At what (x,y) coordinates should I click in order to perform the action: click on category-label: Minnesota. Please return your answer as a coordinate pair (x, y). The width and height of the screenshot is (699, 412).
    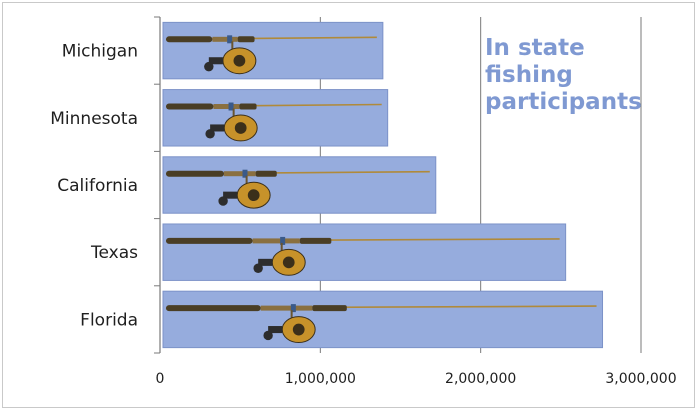
    Looking at the image, I should click on (94, 119).